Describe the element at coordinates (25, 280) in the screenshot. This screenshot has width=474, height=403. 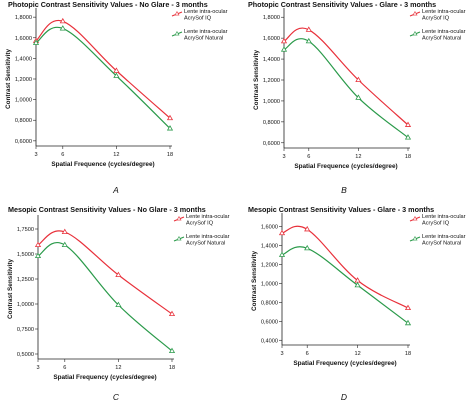
I see `y-tick-label: 1,2500` at that location.